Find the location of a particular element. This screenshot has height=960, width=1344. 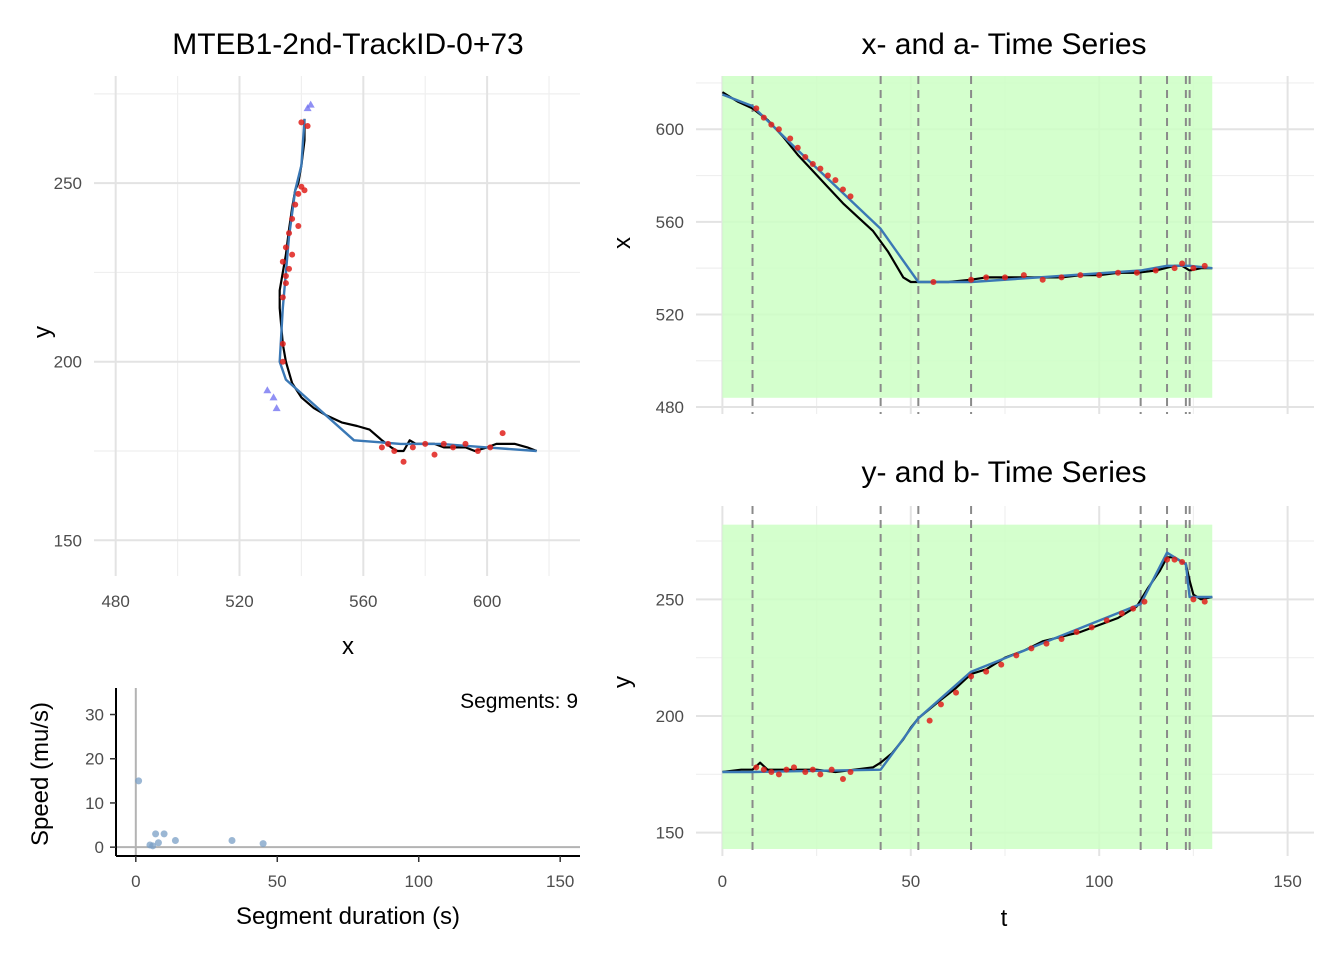

track-line is located at coordinates (408, 285).